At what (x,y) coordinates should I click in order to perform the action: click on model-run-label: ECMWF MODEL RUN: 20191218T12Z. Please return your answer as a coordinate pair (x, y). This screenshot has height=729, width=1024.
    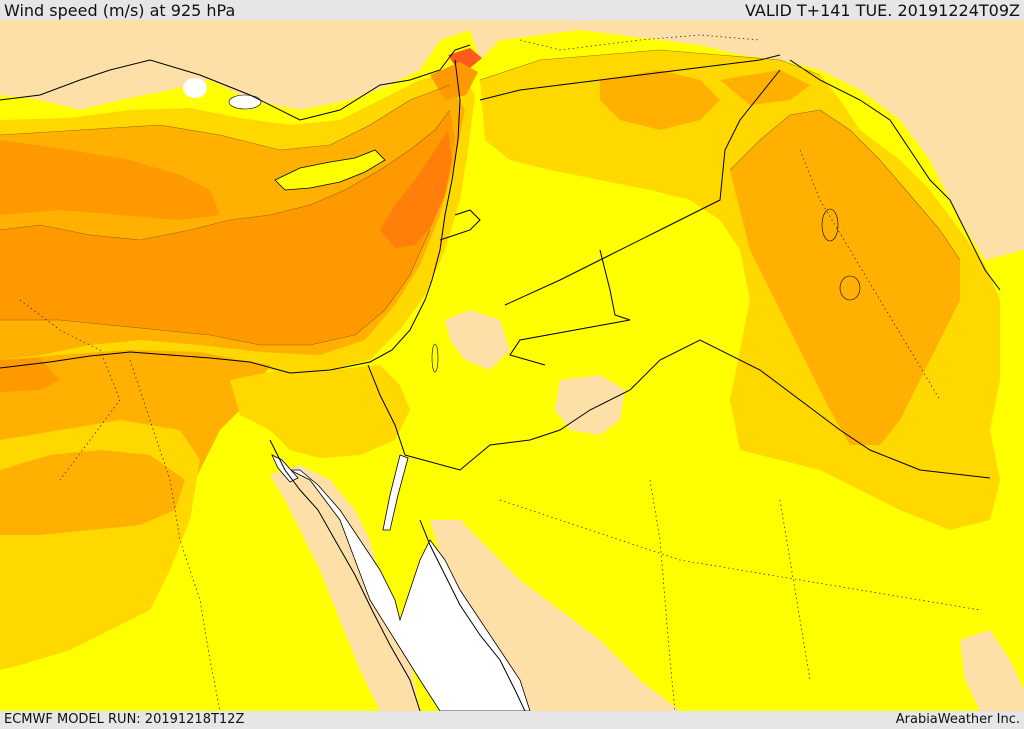
    Looking at the image, I should click on (124, 719).